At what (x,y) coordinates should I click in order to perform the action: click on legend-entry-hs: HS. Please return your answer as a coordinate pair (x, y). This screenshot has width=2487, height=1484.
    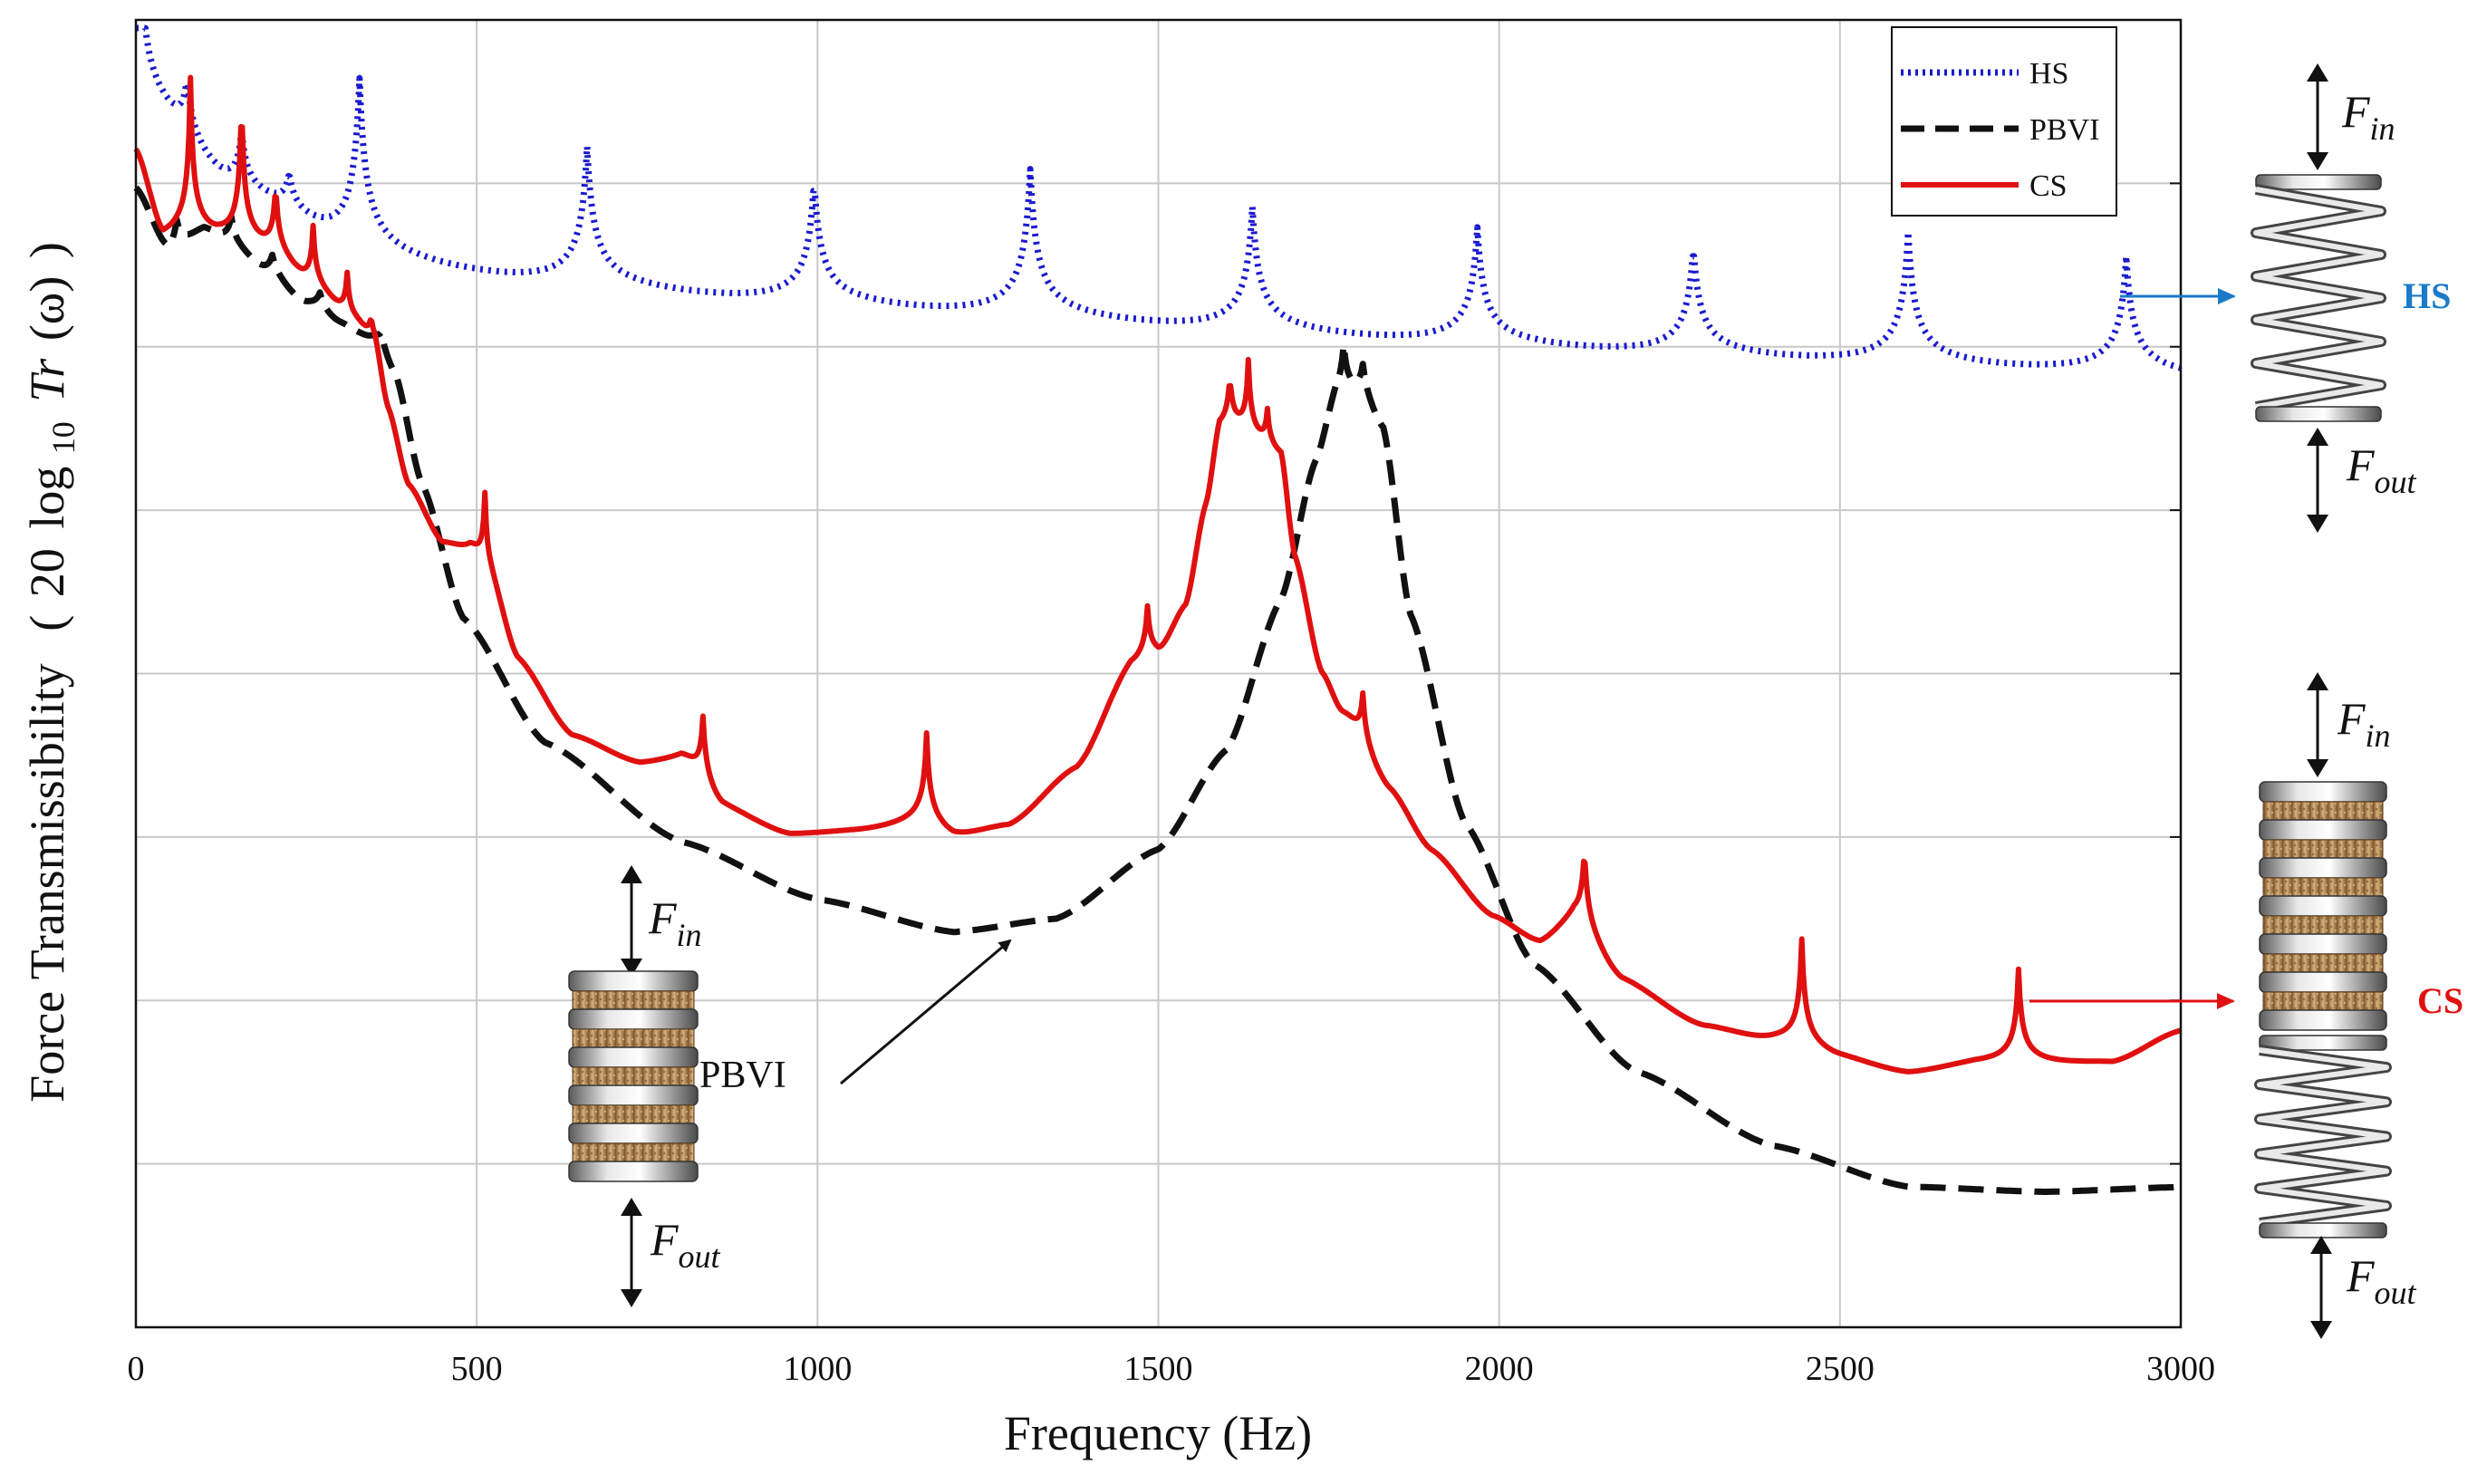
    Looking at the image, I should click on (1984, 74).